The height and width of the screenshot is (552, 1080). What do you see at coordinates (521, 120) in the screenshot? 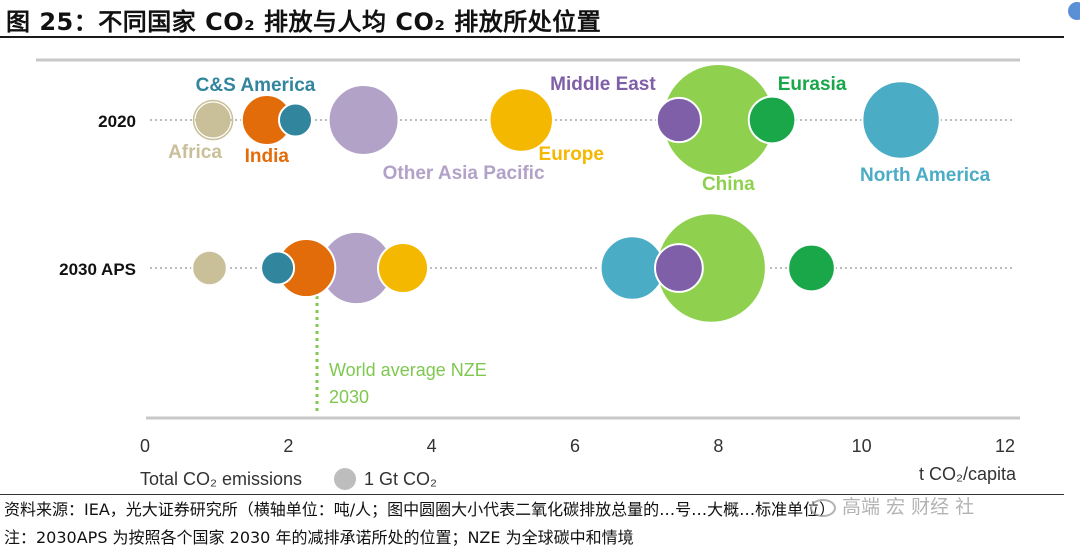
I see `bubble-europe-2020` at bounding box center [521, 120].